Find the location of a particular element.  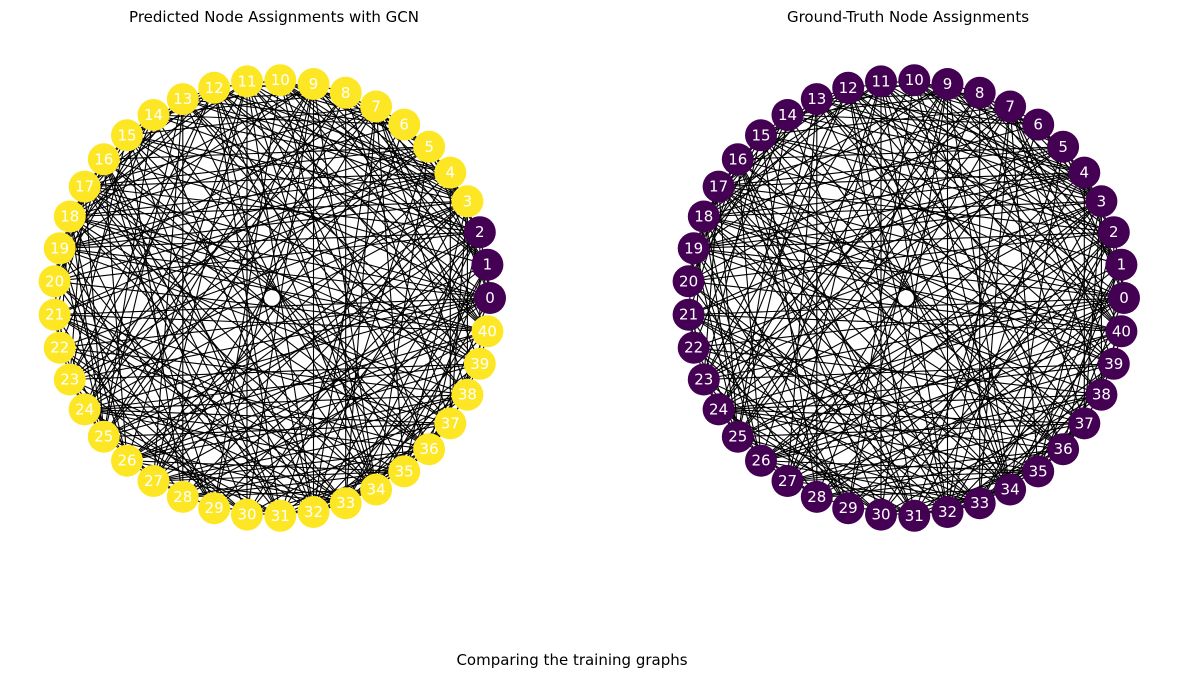

graph-node-label: 6 is located at coordinates (404, 125).